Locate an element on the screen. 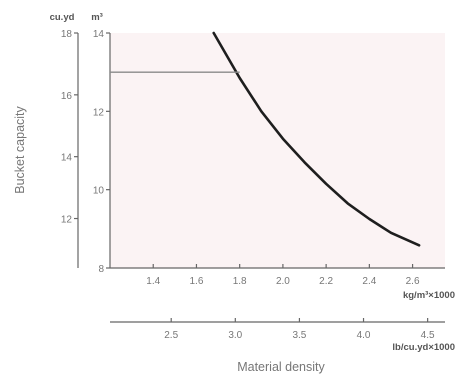 The width and height of the screenshot is (456, 377). x-imperial-tick-label: 4.0 is located at coordinates (364, 335).